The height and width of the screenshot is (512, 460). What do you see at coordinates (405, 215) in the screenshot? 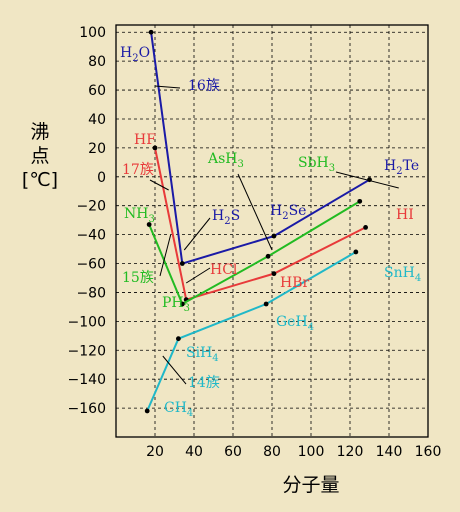
I see `compound-label: HI` at bounding box center [405, 215].